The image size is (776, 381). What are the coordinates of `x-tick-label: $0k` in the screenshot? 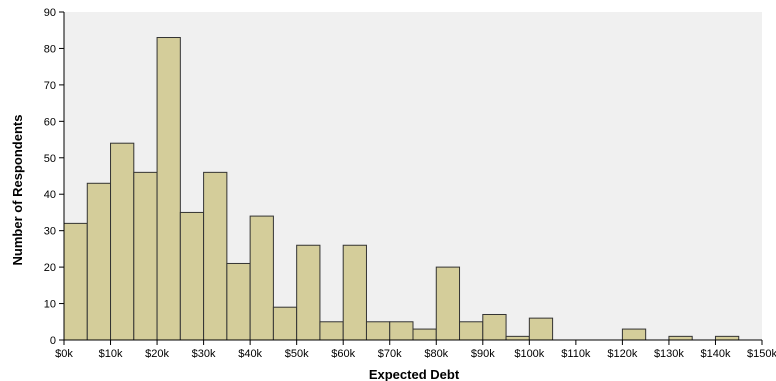 It's located at (64, 354).